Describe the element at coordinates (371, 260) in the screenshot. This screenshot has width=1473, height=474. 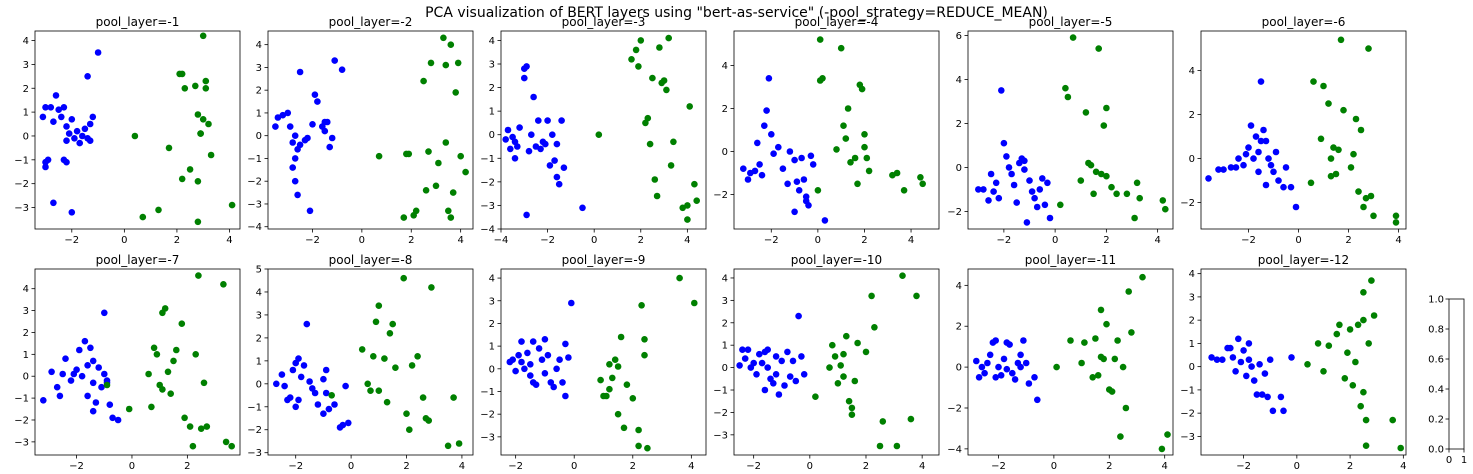
I see `panel-title: pool_layer=-8` at that location.